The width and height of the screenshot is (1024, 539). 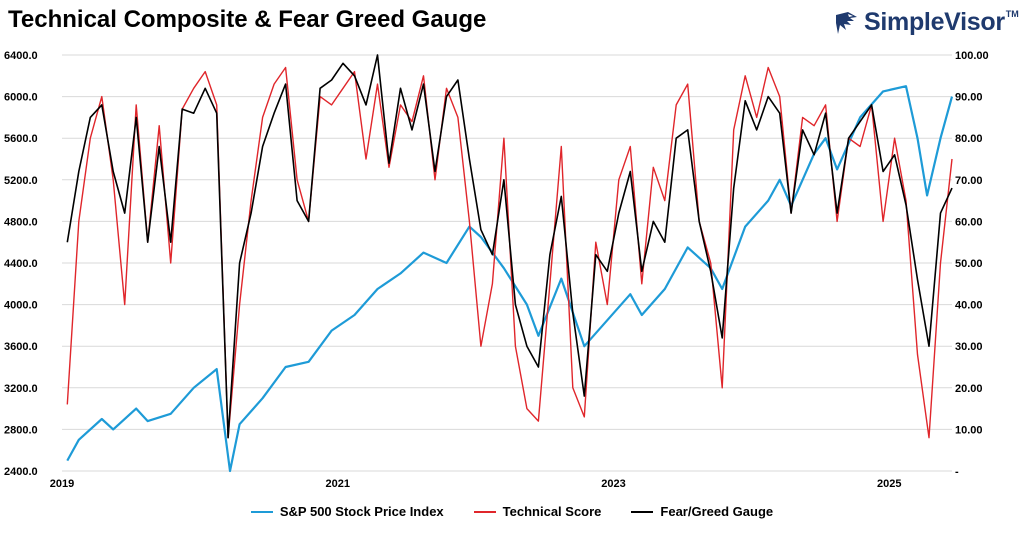 What do you see at coordinates (889, 484) in the screenshot?
I see `x-tick-label: 2025` at bounding box center [889, 484].